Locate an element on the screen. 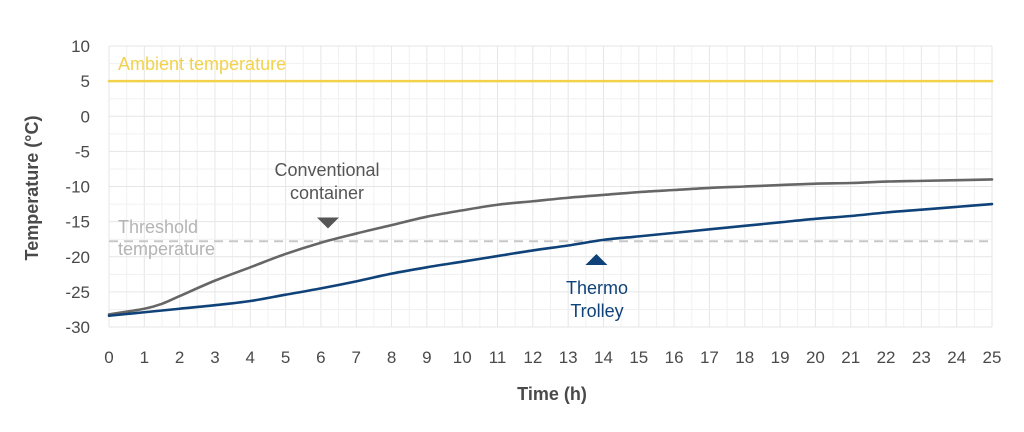 The height and width of the screenshot is (432, 1024). y-tick-label: -10 is located at coordinates (77, 187).